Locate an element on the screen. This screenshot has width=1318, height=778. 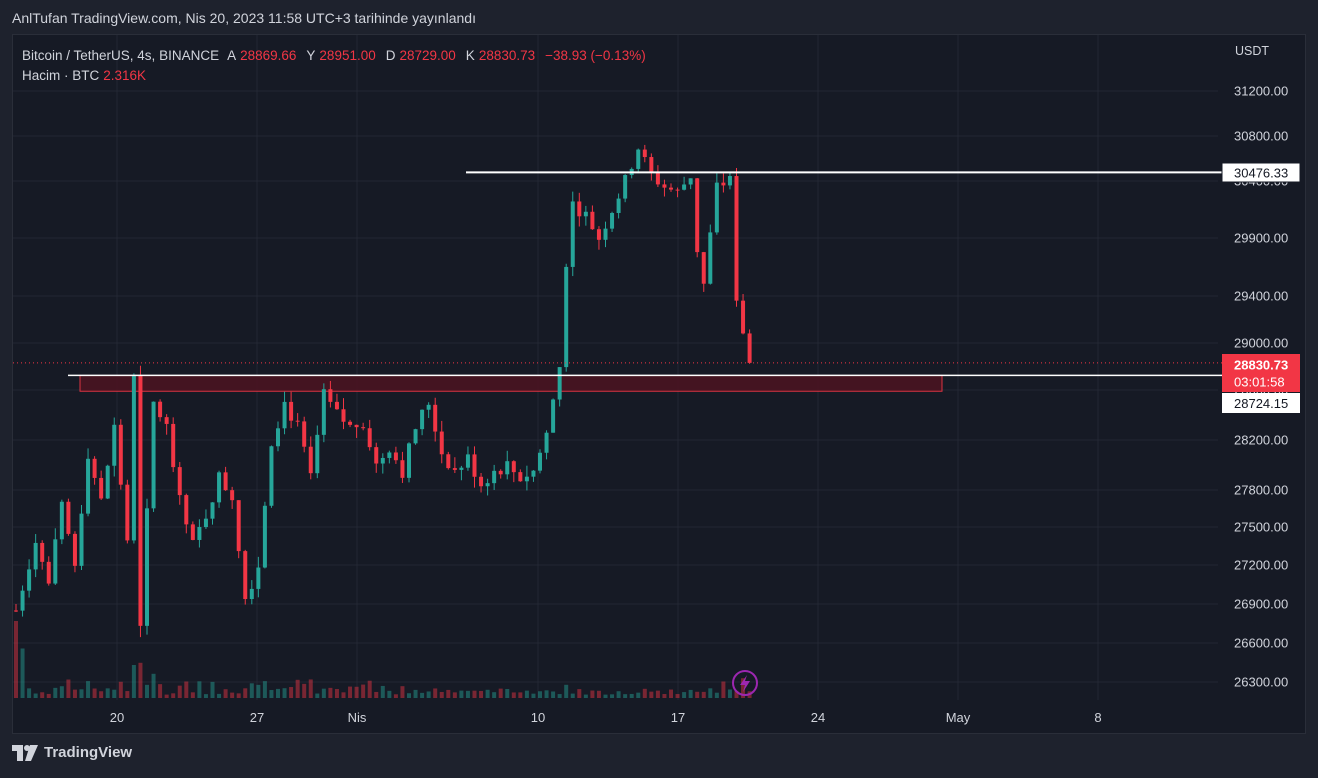
time-axis: 20 27 Nis 10 17 24 May 8 is located at coordinates (606, 717).